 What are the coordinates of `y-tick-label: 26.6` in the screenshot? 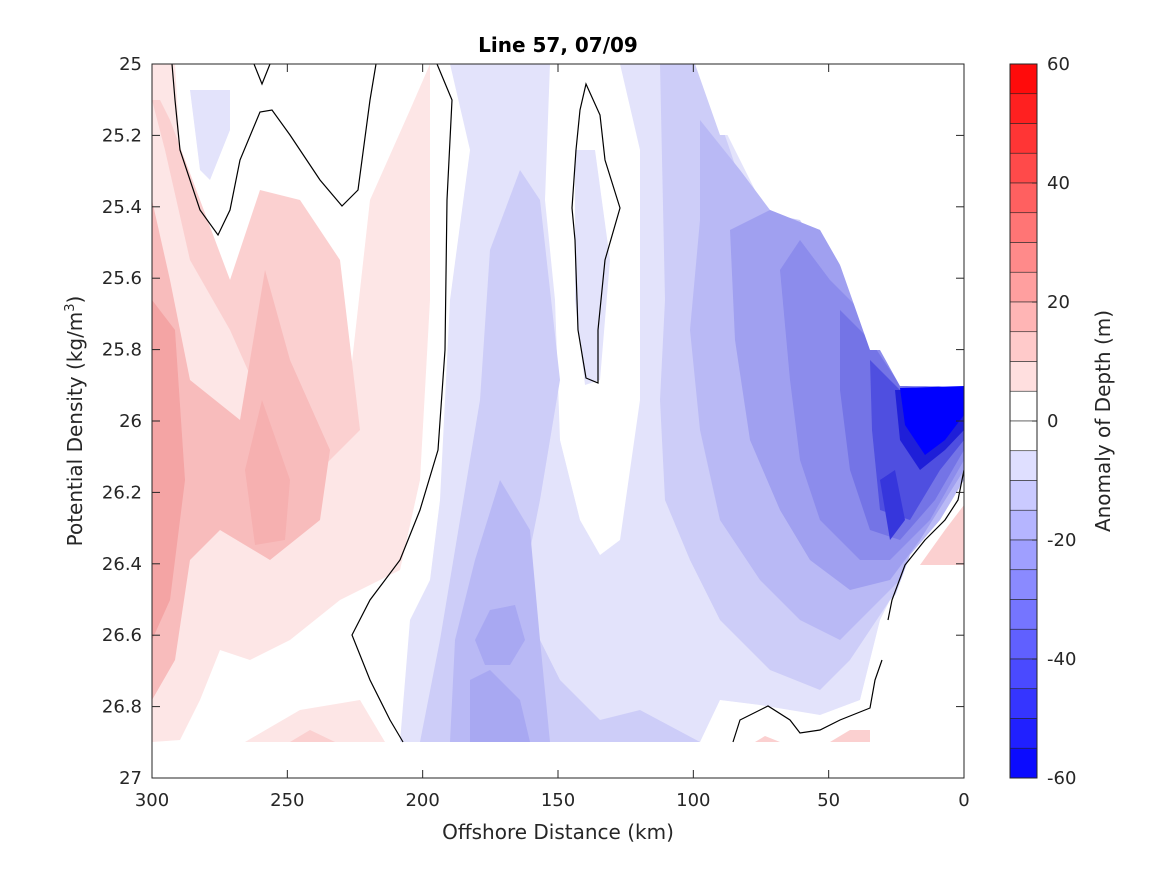 It's located at (122, 635).